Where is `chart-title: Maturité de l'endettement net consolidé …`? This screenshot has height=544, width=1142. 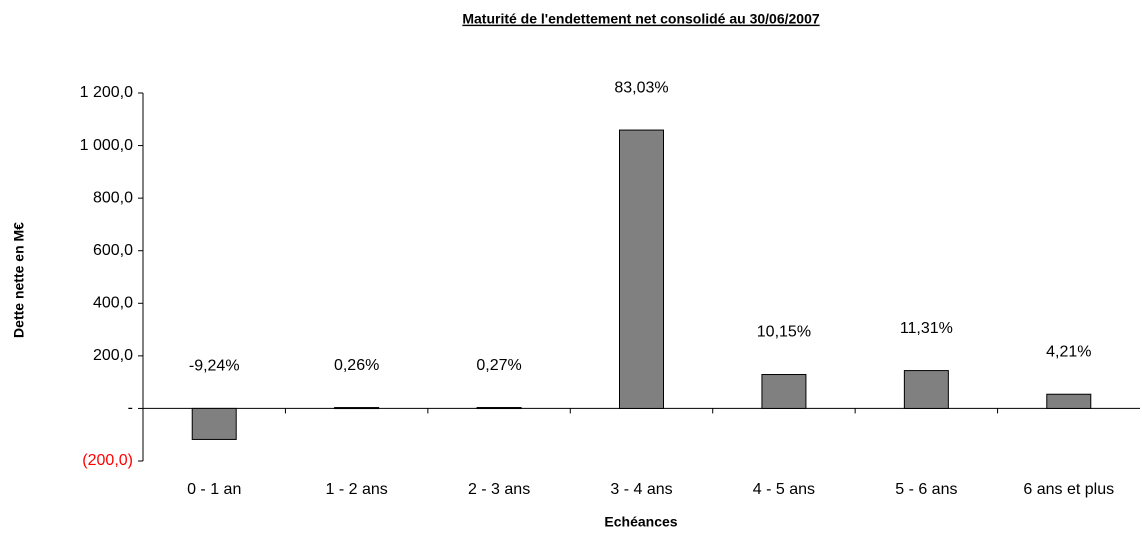 chart-title: Maturité de l'endettement net consolidé … is located at coordinates (641, 19).